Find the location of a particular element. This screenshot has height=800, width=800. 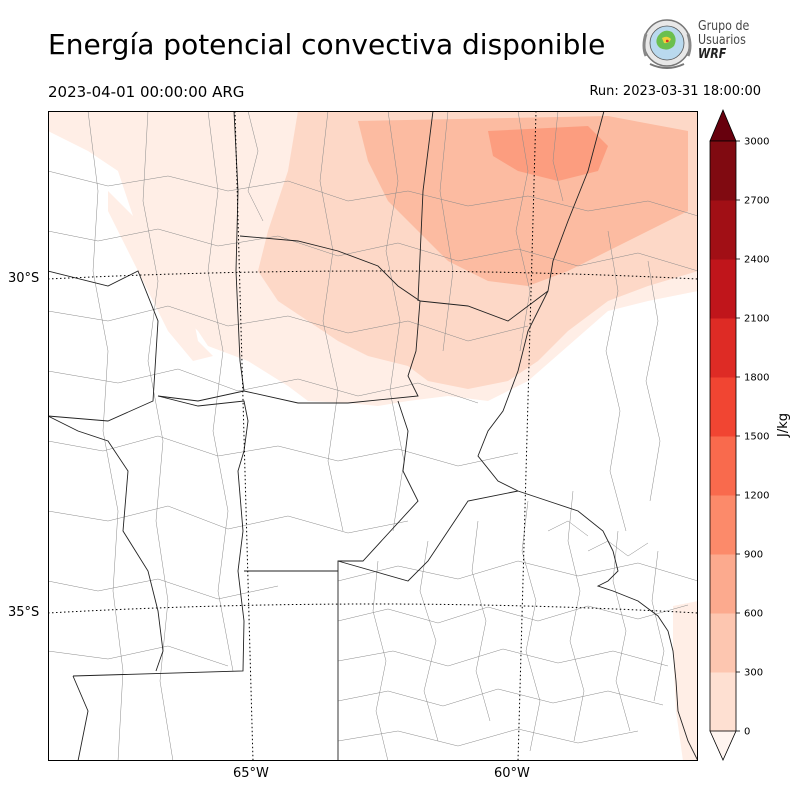

lon-label-60w: 60°W is located at coordinates (512, 773).